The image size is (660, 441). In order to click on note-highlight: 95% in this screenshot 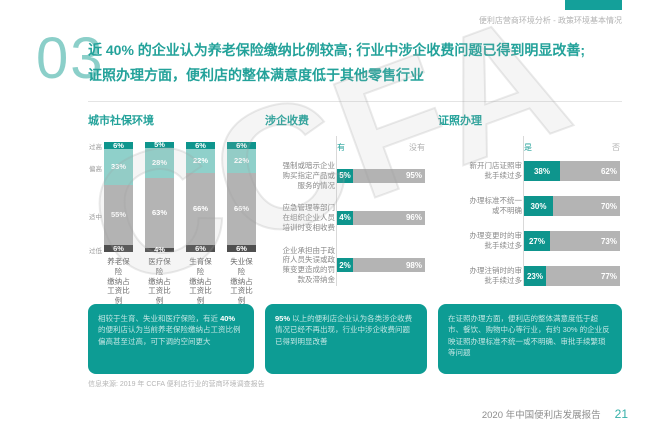, I will do `click(283, 318)`.